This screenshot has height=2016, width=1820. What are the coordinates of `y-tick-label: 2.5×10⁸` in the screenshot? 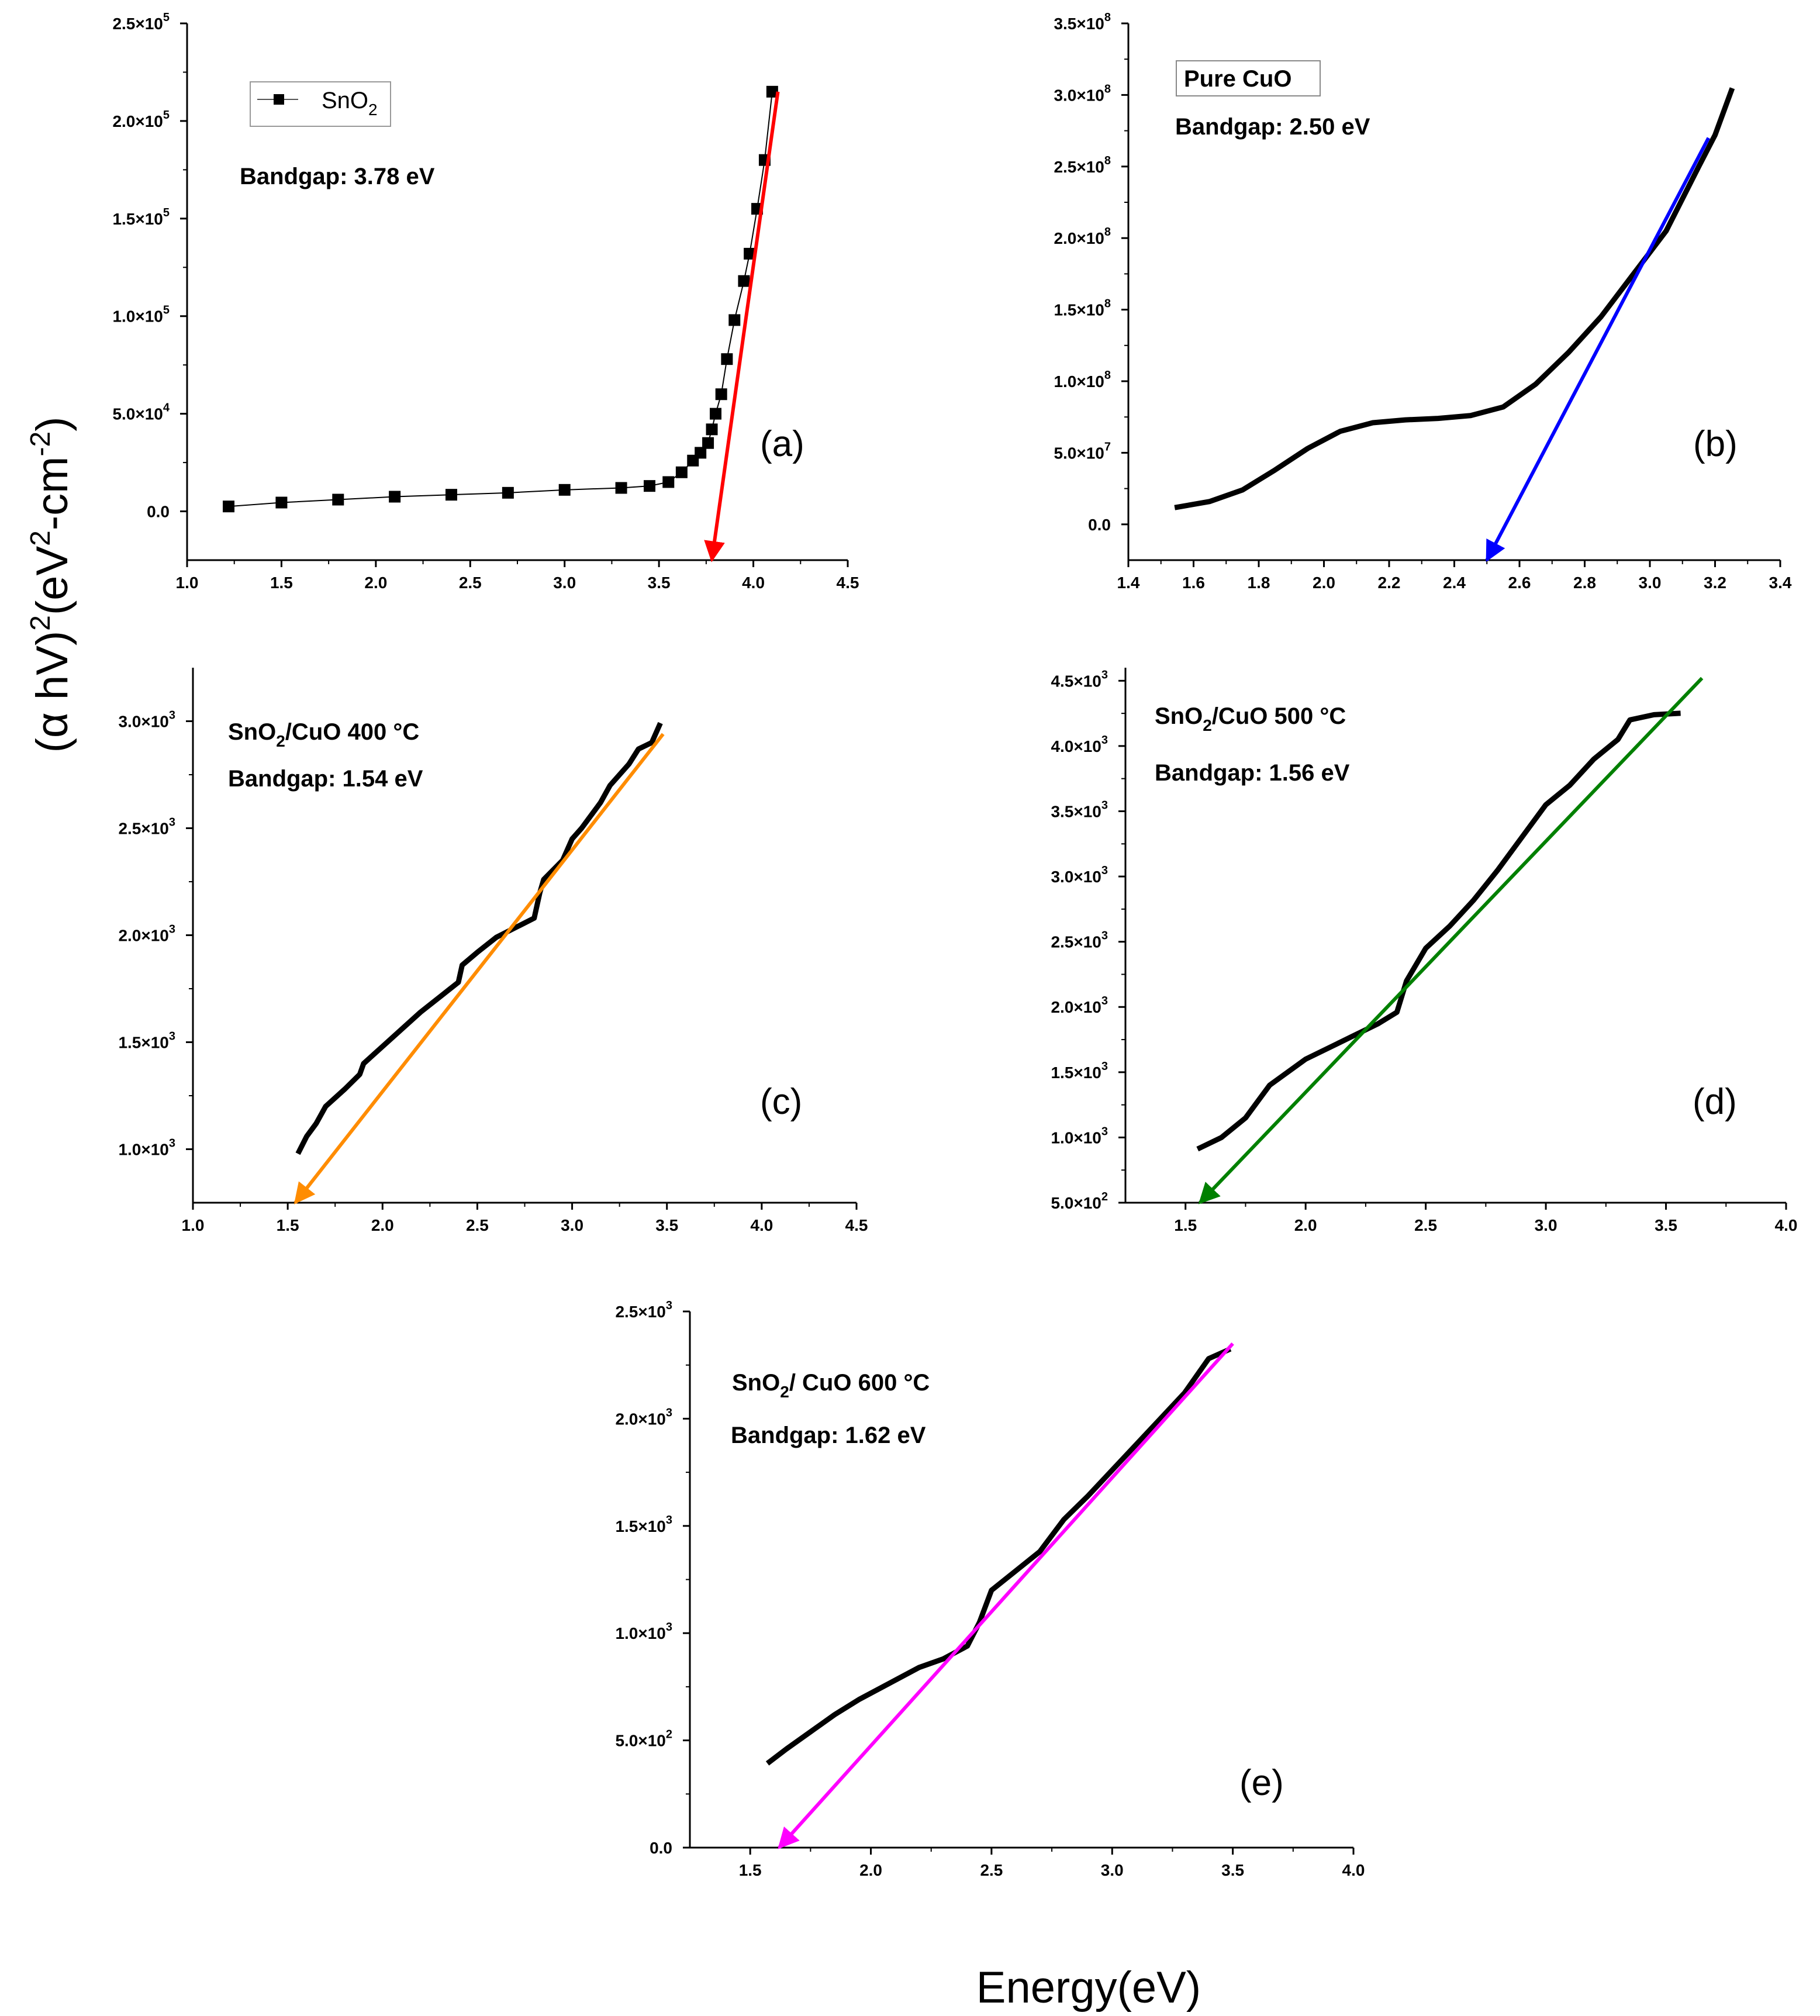 It's located at (1082, 165).